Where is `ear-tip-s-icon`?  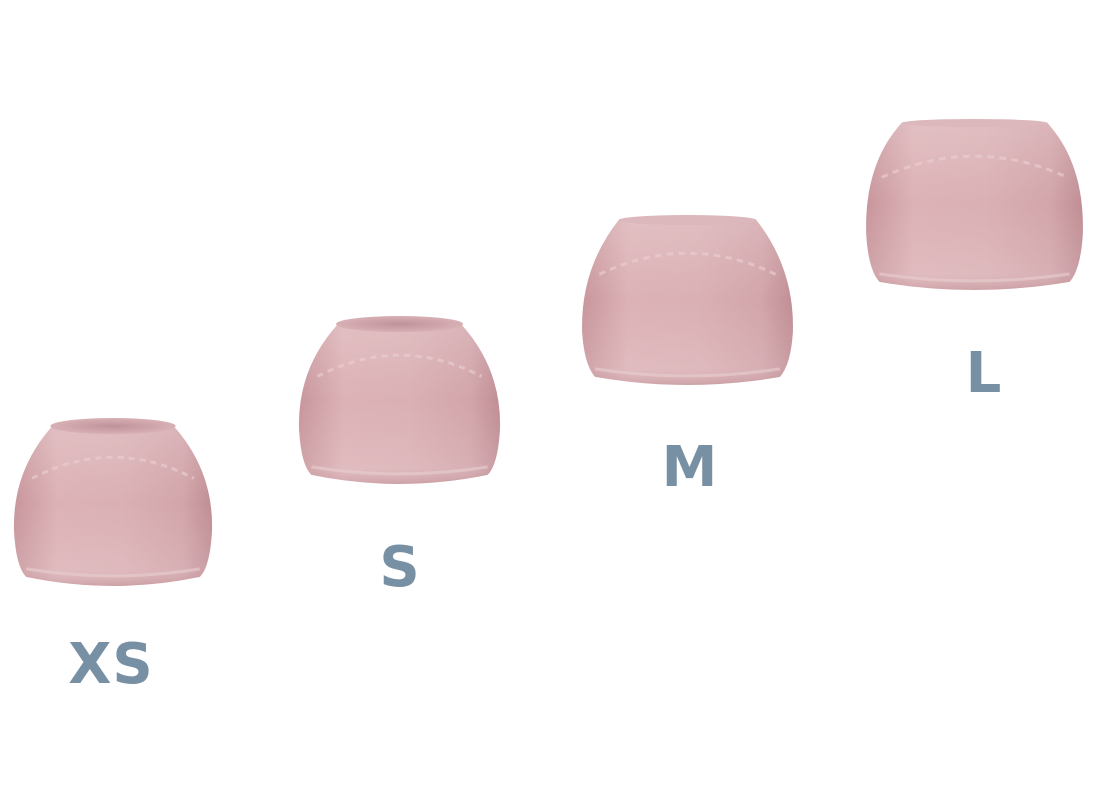
ear-tip-s-icon is located at coordinates (399, 402).